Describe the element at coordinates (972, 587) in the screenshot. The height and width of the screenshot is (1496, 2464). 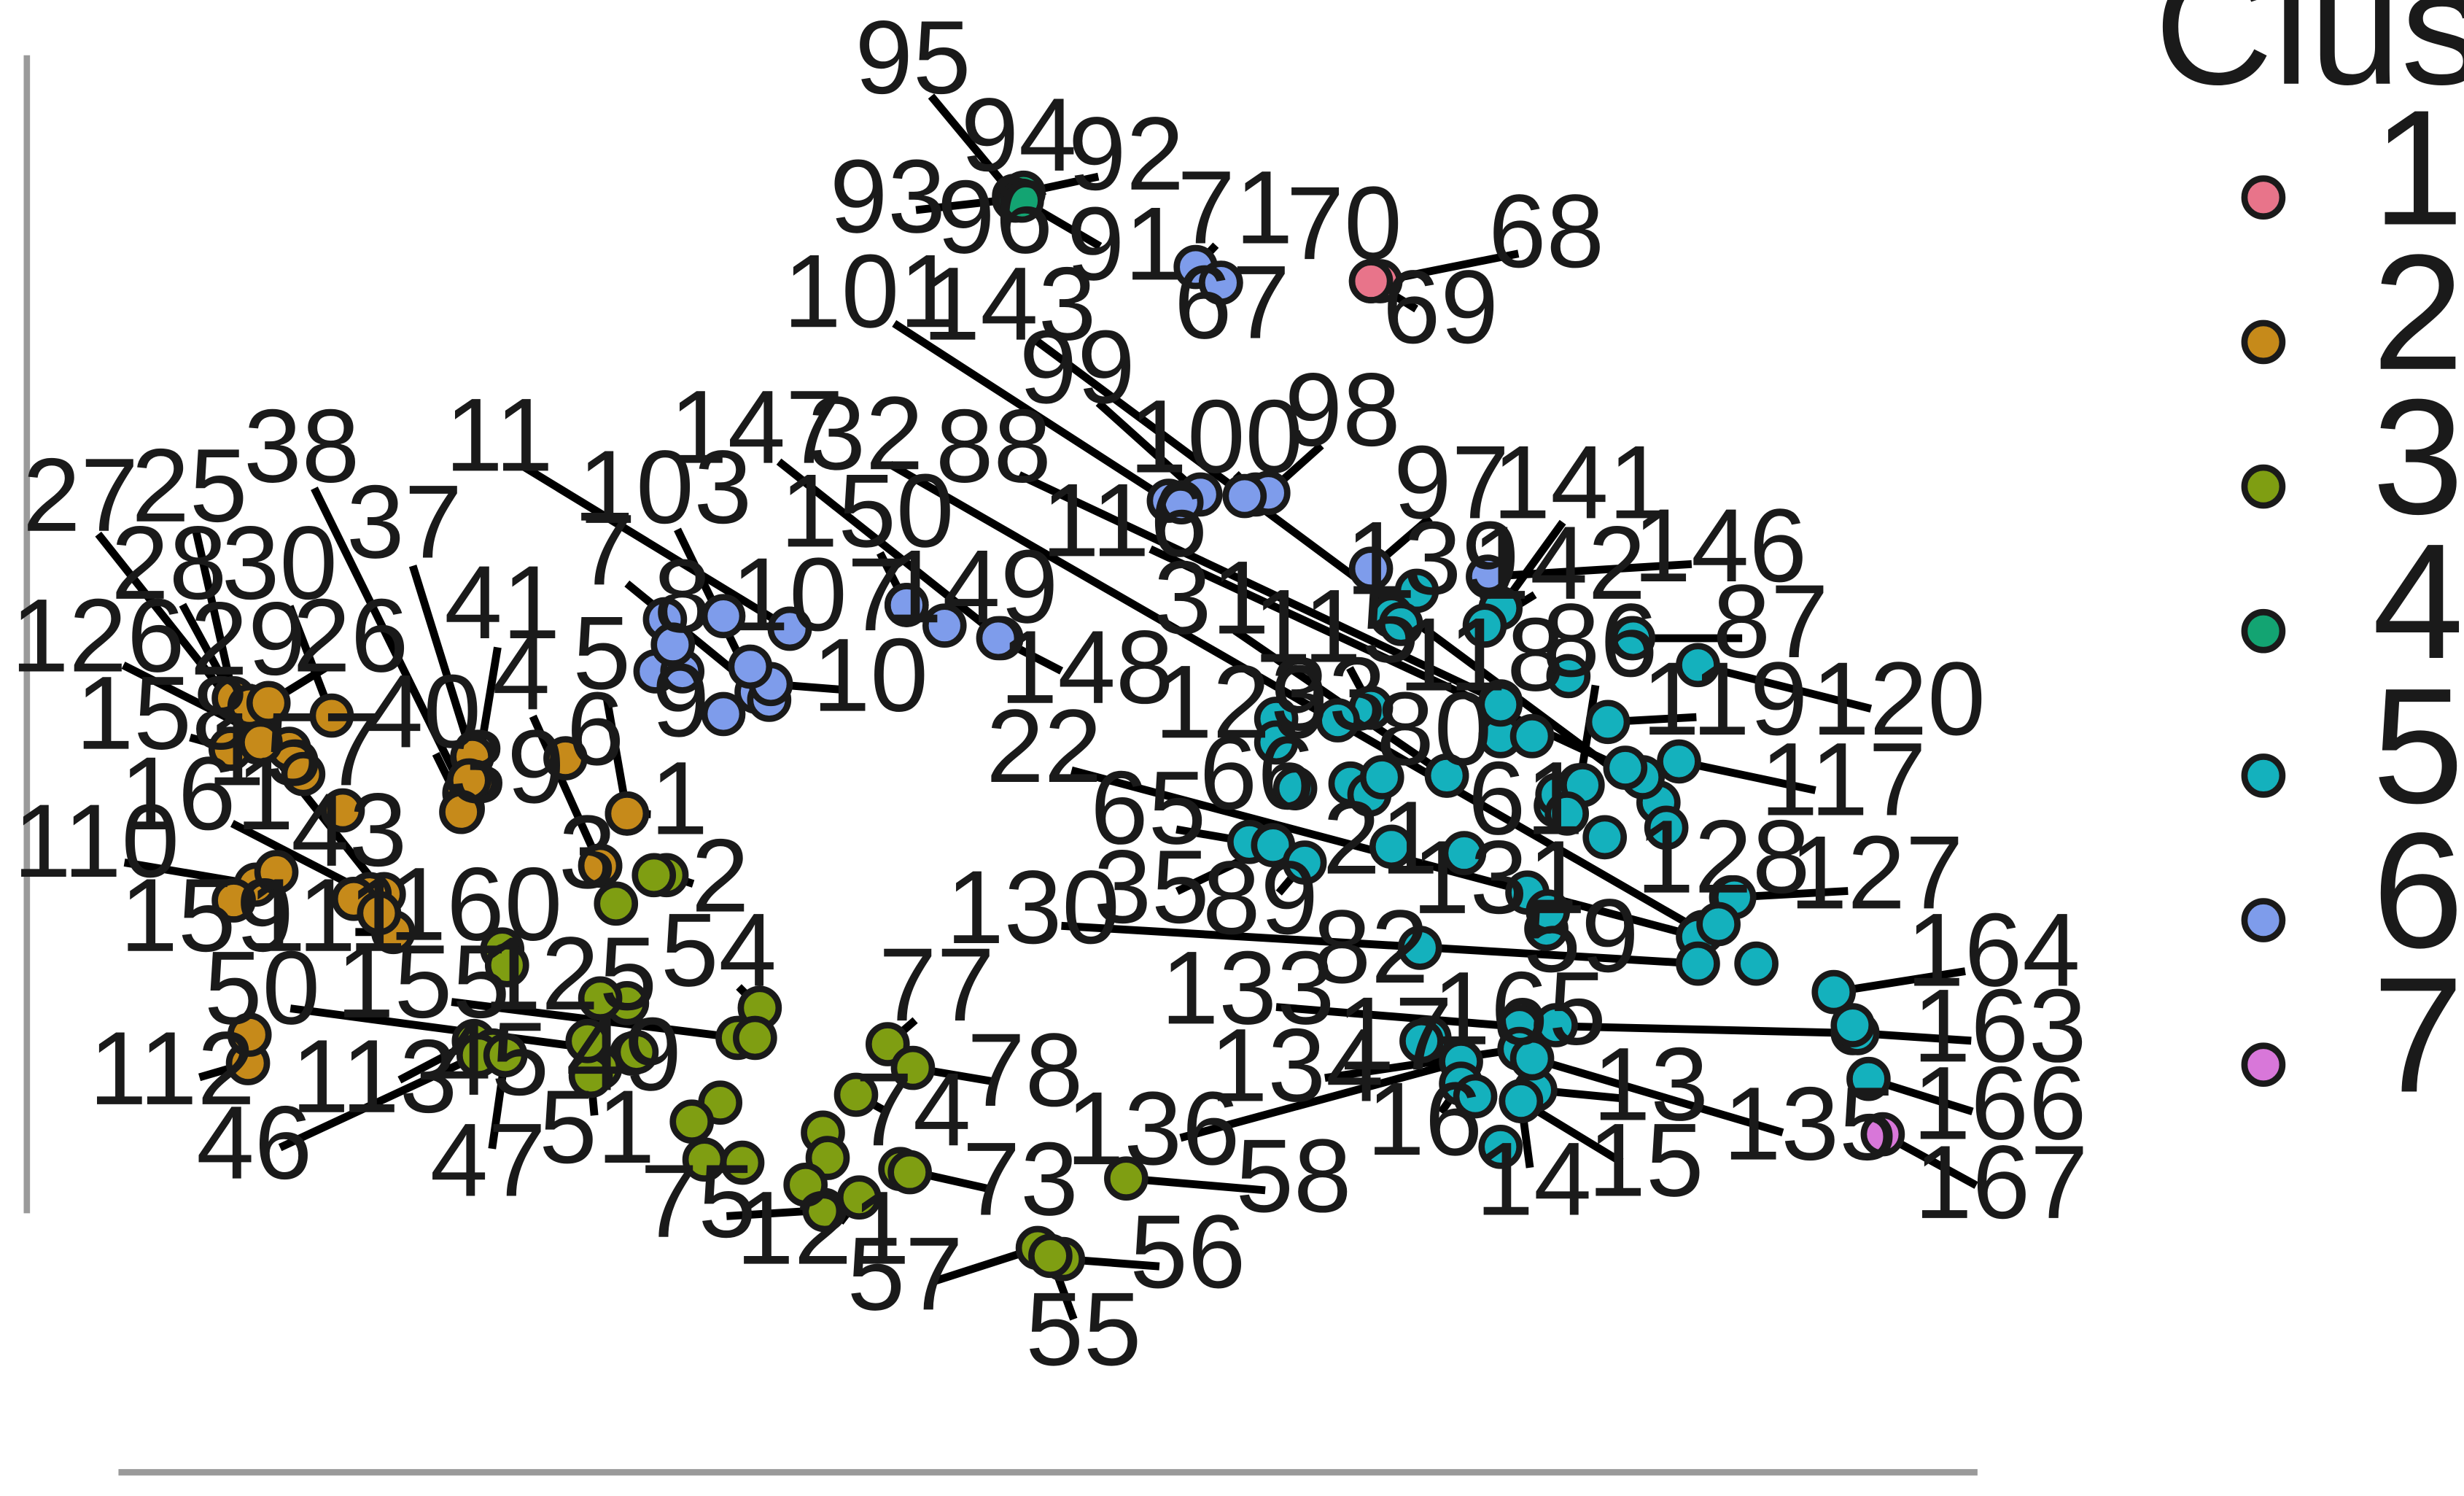
I see `point-label-149: 149` at that location.